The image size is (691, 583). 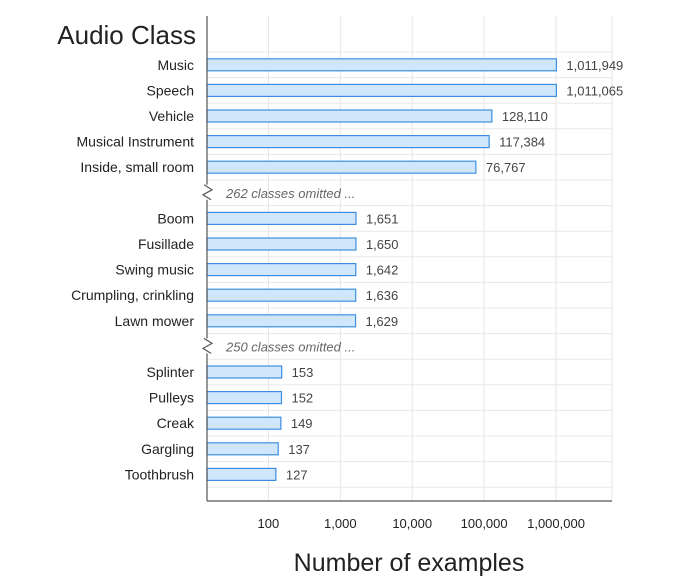 What do you see at coordinates (166, 244) in the screenshot?
I see `category-label: Fusillade` at bounding box center [166, 244].